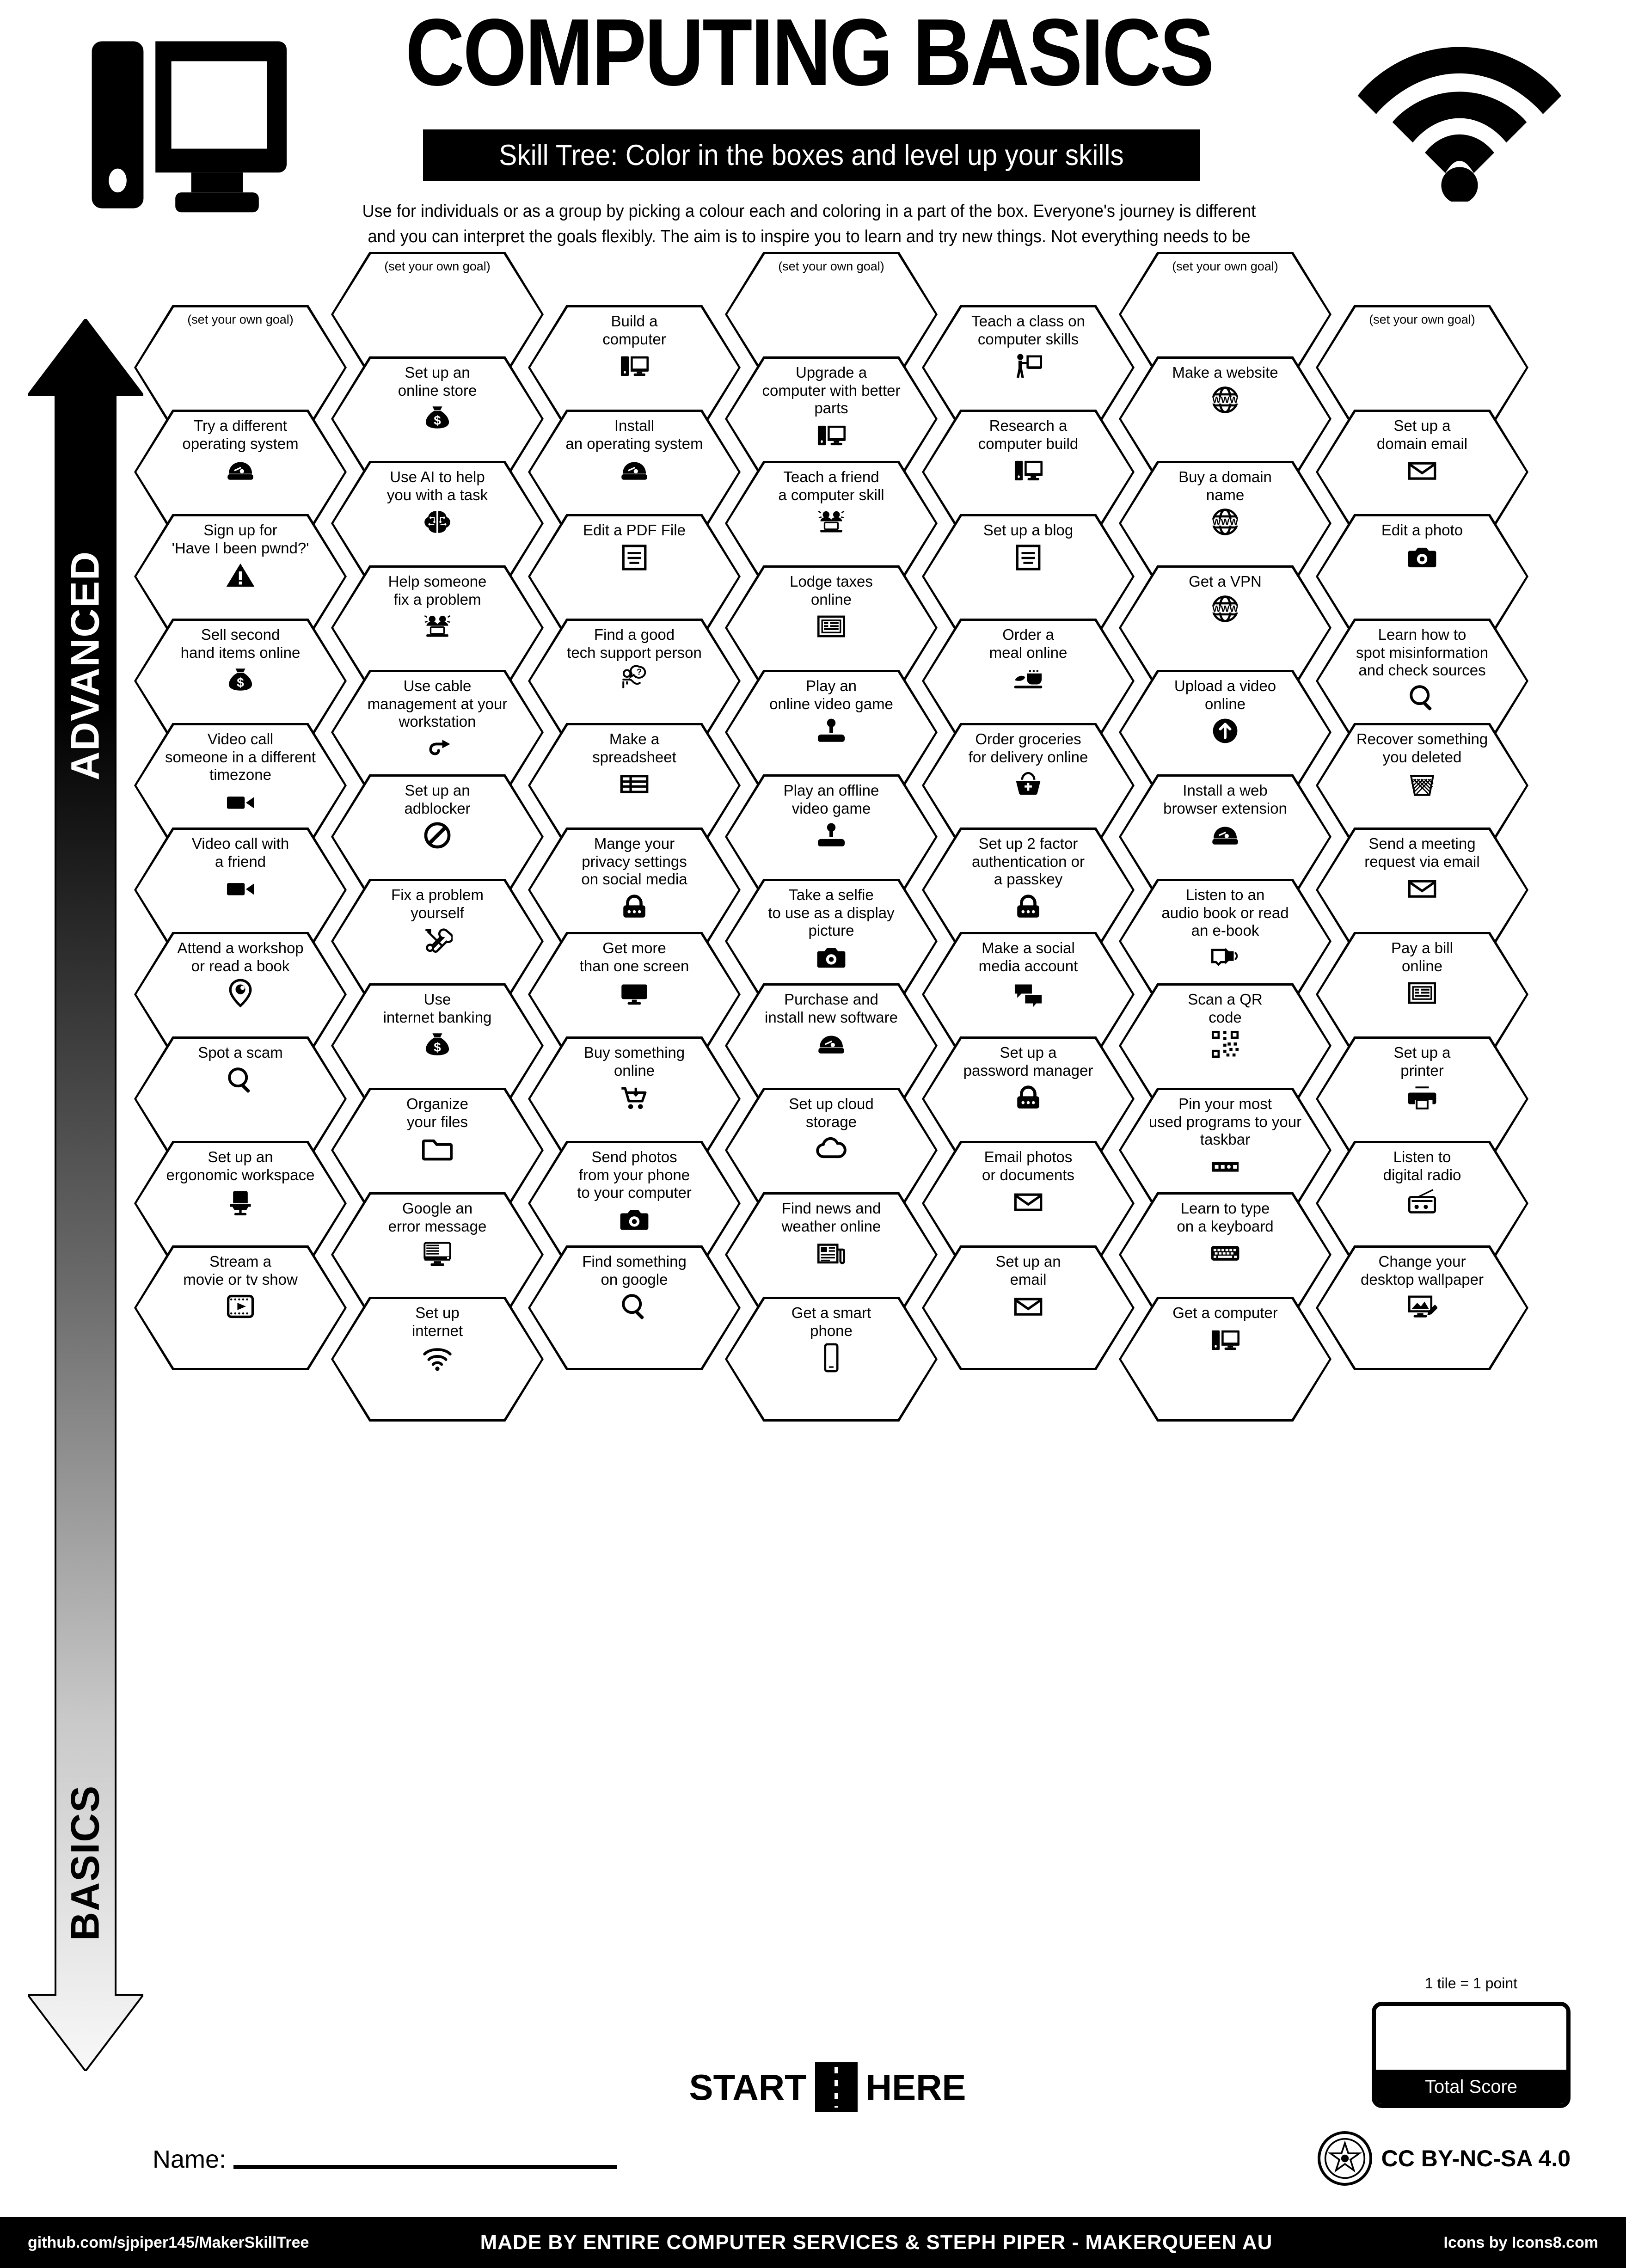  Describe the element at coordinates (437, 523) in the screenshot. I see `skill-hex-tile: Use AI to help you with a task` at that location.